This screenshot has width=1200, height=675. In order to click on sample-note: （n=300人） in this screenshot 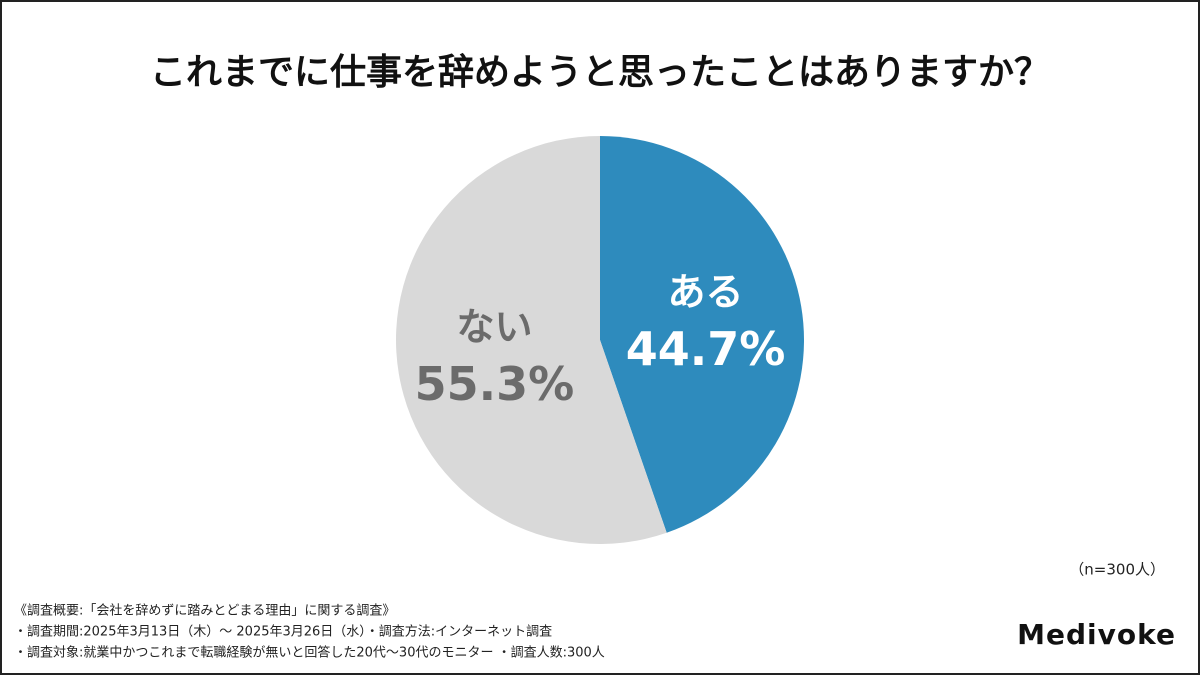, I will do `click(1117, 570)`.